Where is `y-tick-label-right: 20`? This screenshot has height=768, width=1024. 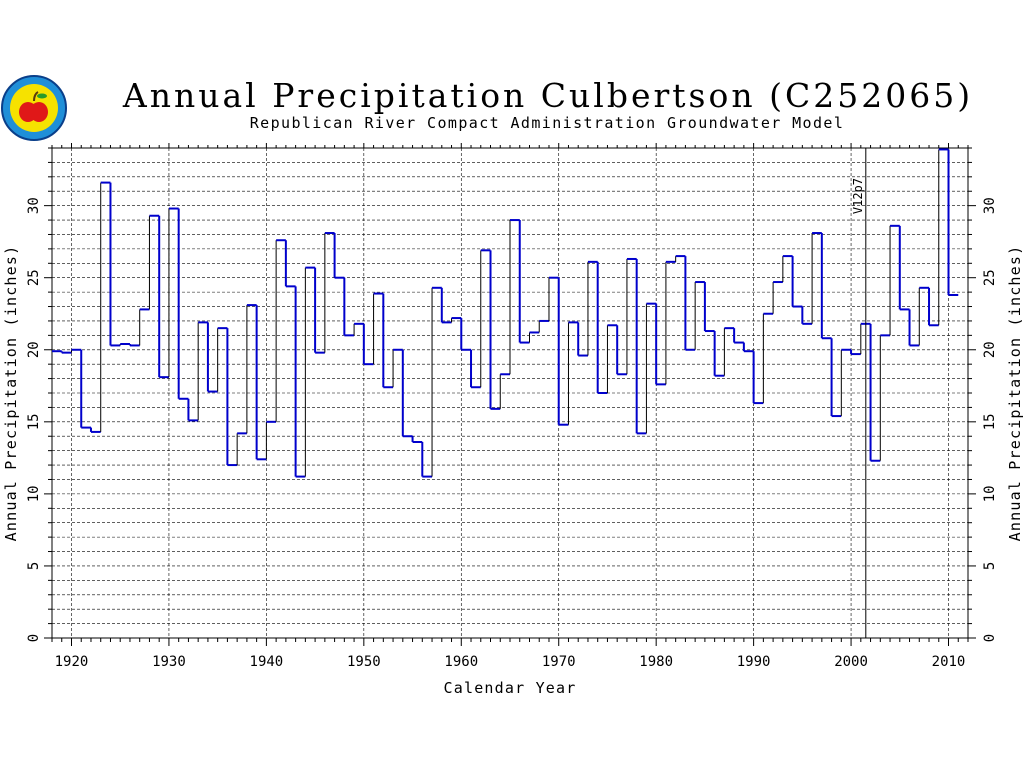
y-tick-label-right: 20 is located at coordinates (990, 349).